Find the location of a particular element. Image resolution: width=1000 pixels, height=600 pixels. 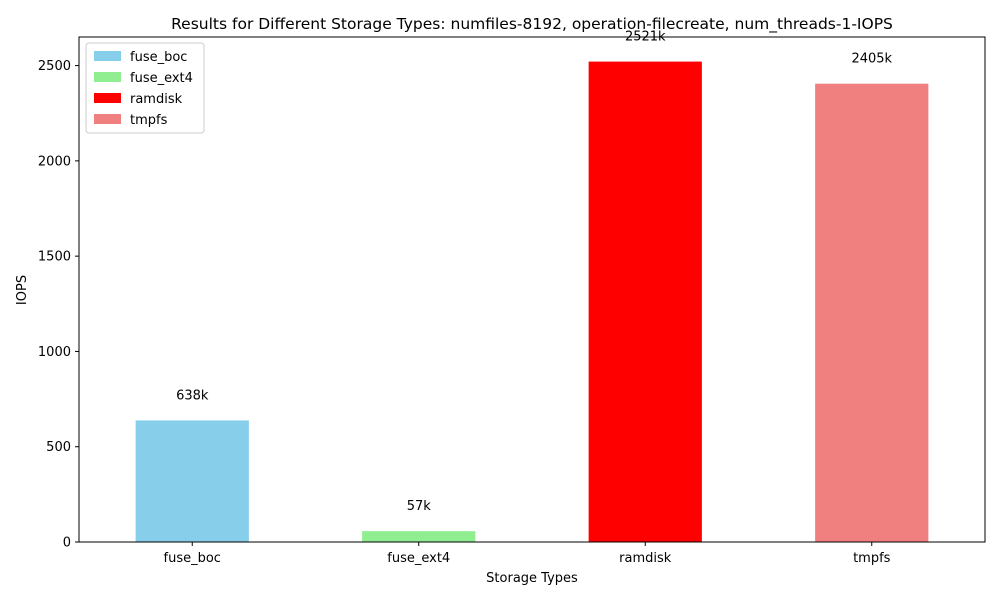

y-tick-label-0: 0 is located at coordinates (67, 543).